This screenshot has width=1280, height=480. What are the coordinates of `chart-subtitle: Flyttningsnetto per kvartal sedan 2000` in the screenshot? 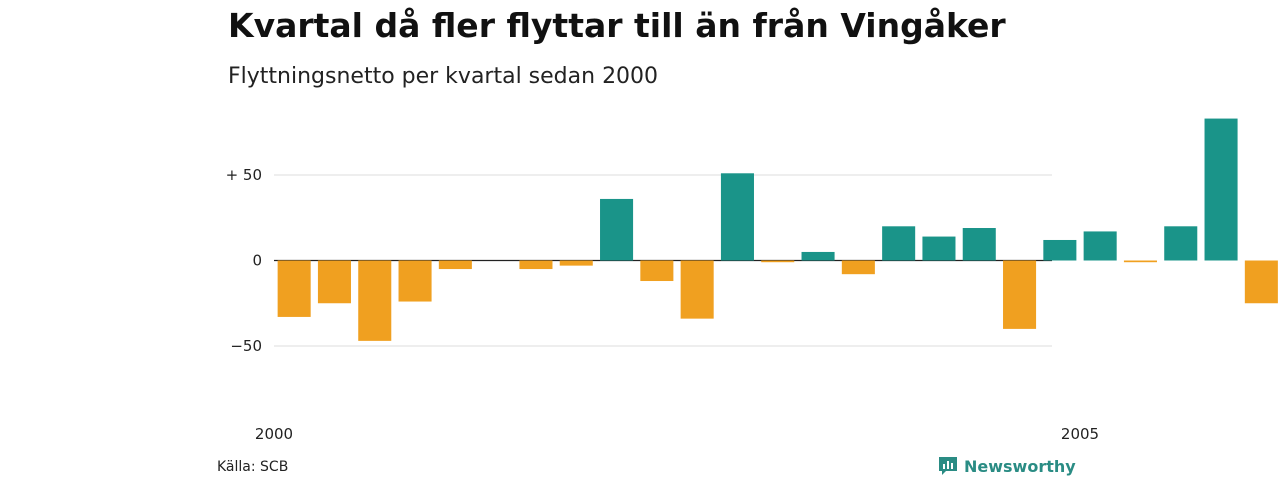 It's located at (443, 76).